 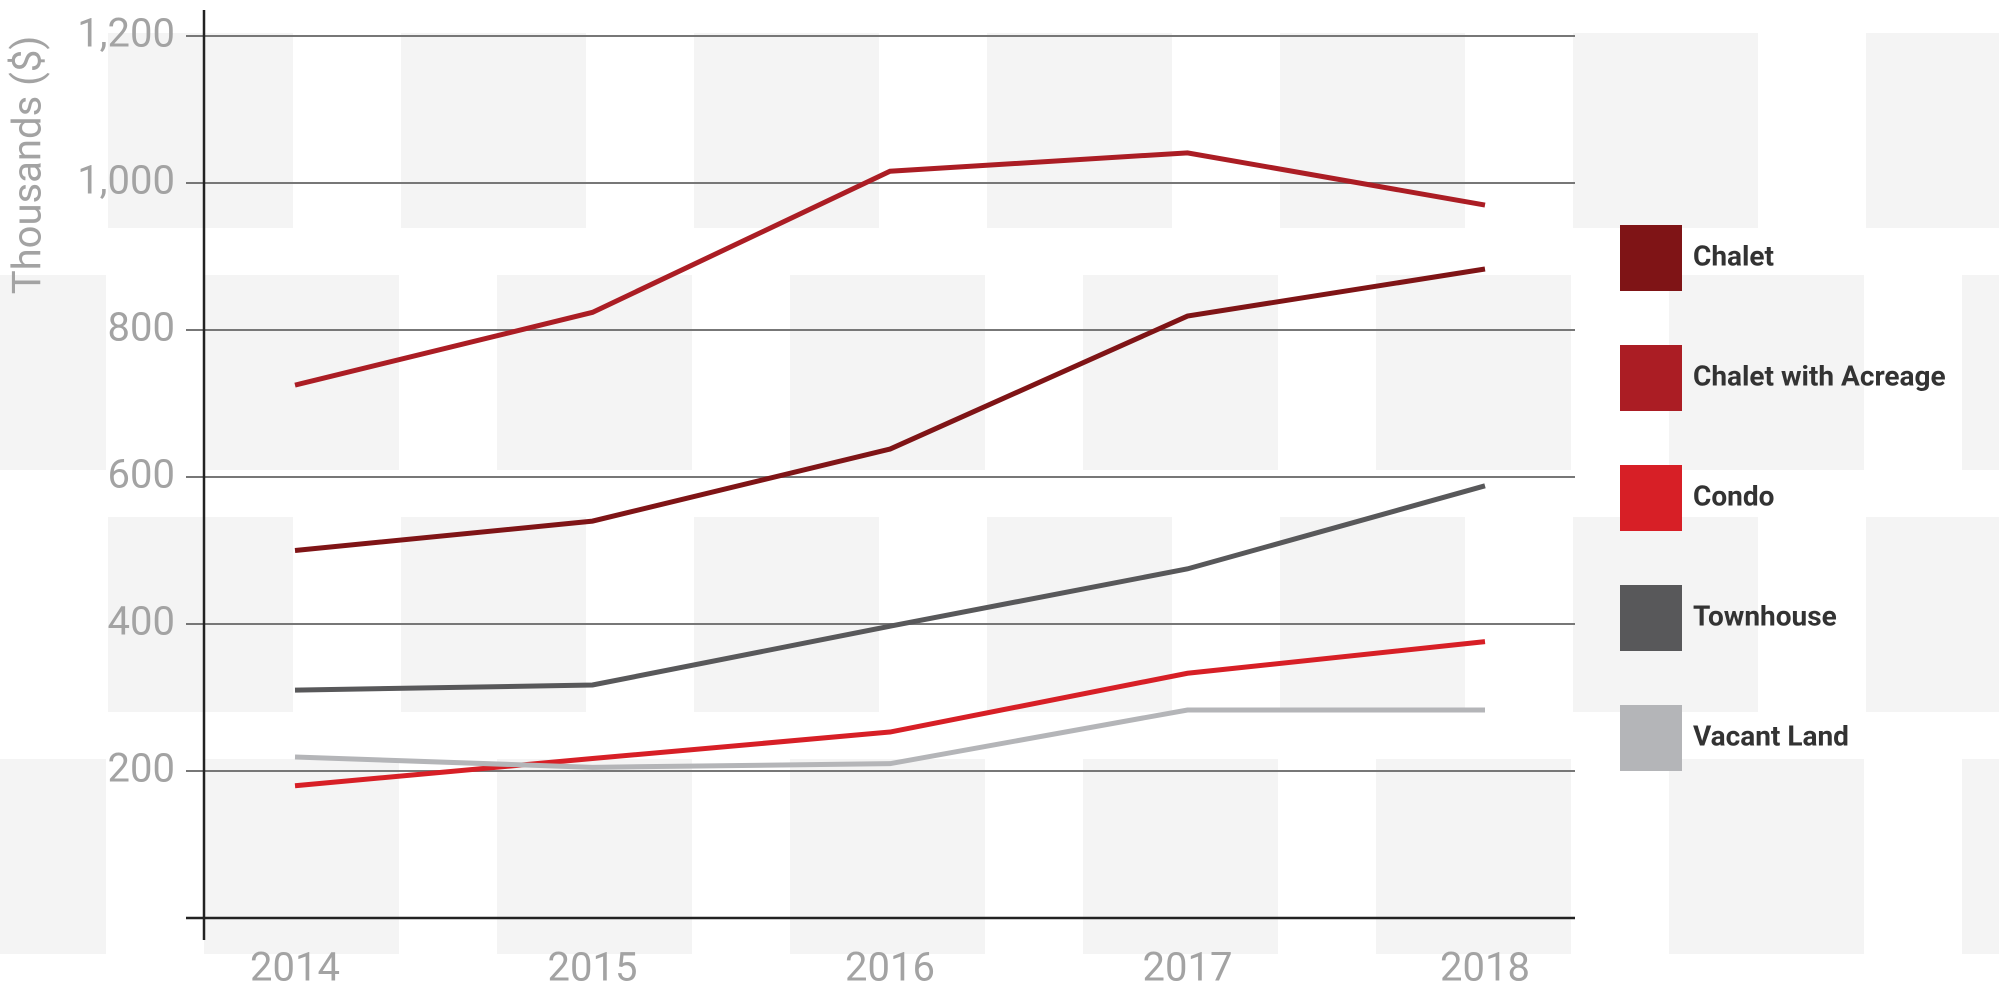 I want to click on x-tick-label: 2014, so click(x=295, y=967).